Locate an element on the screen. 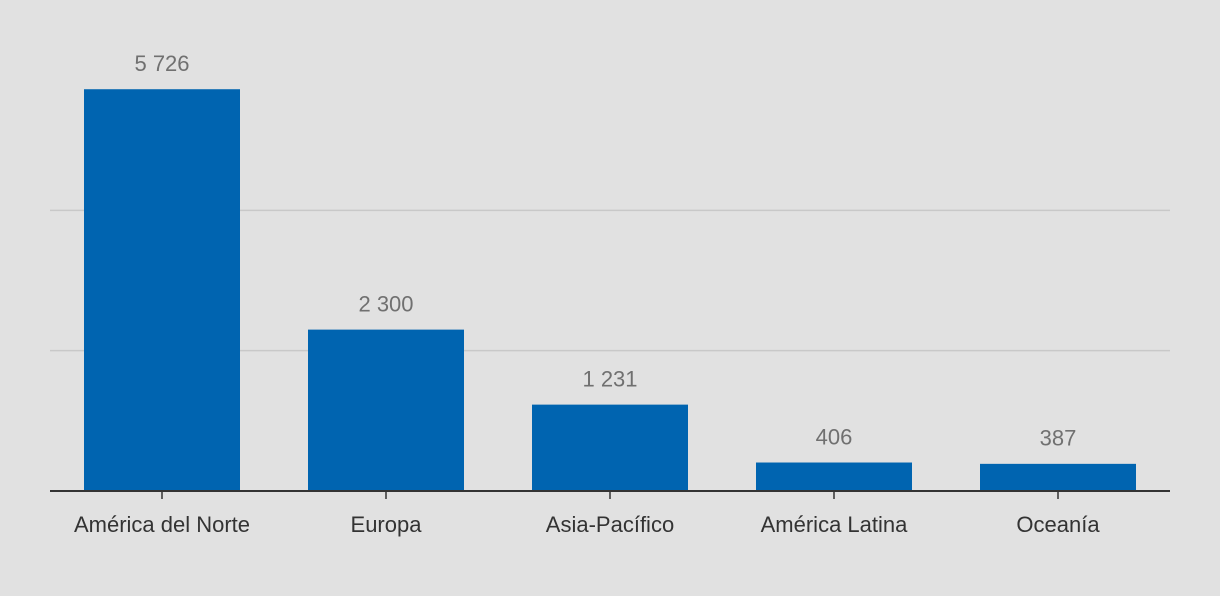 The height and width of the screenshot is (596, 1220). x-tick-label: América Latina is located at coordinates (835, 524).